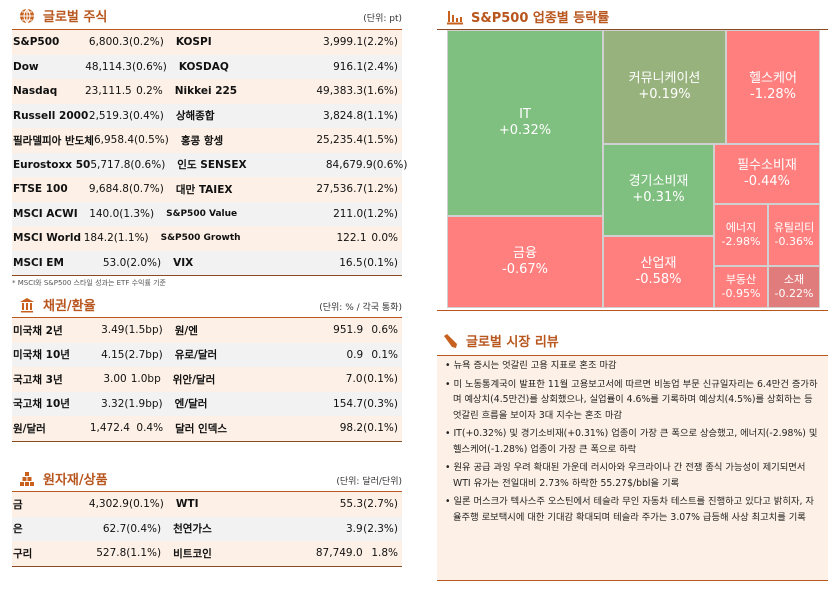 The image size is (834, 589). I want to click on cell-name: Russell 2000, so click(51, 115).